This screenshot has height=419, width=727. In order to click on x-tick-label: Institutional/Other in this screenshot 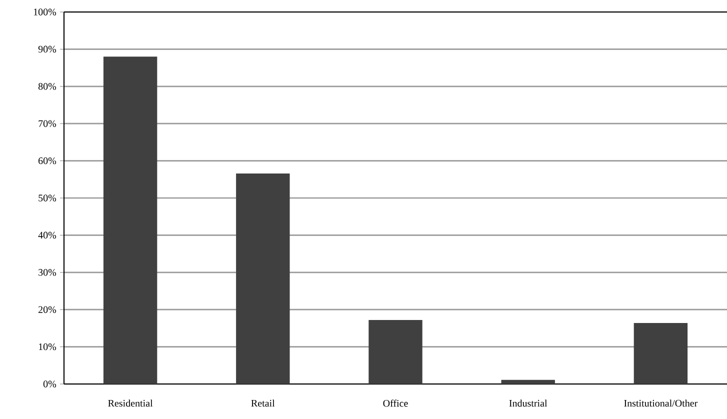, I will do `click(661, 403)`.